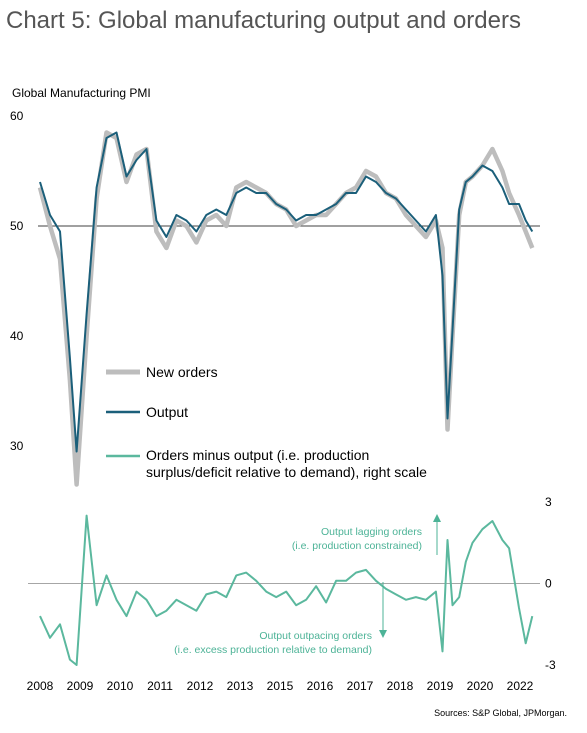 Image resolution: width=587 pixels, height=733 pixels. I want to click on left-axis-label: Global Manufacturing PMI, so click(81, 93).